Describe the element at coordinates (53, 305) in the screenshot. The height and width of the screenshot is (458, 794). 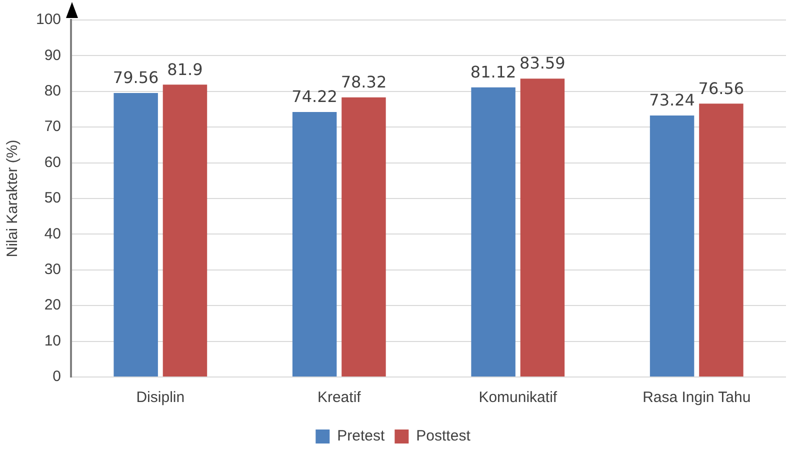
I see `y-tick-label: 20` at that location.